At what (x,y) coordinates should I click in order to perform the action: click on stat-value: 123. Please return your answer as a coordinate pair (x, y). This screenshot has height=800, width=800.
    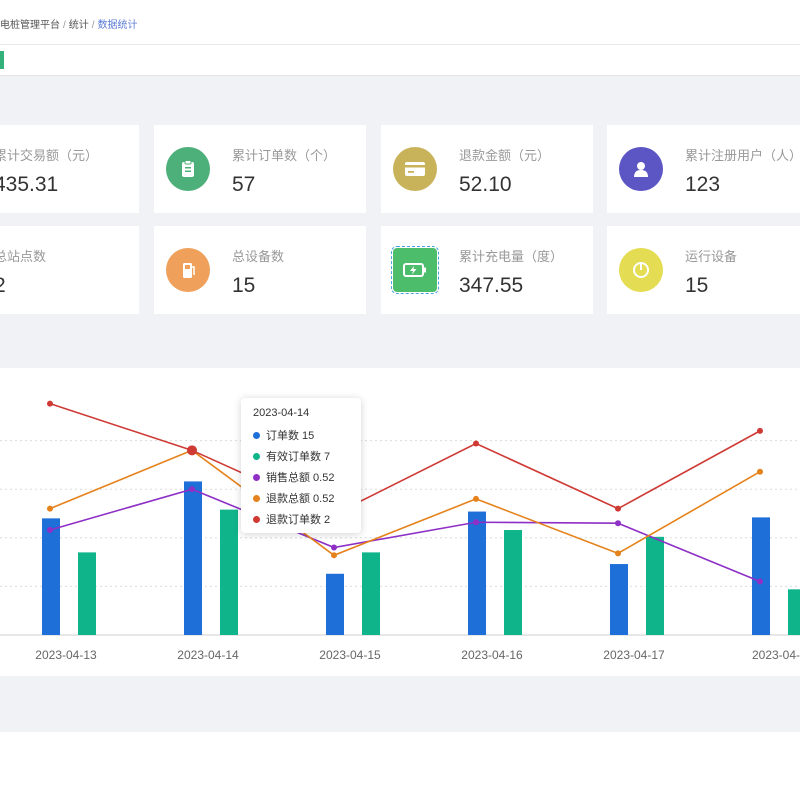
    Looking at the image, I should click on (703, 184).